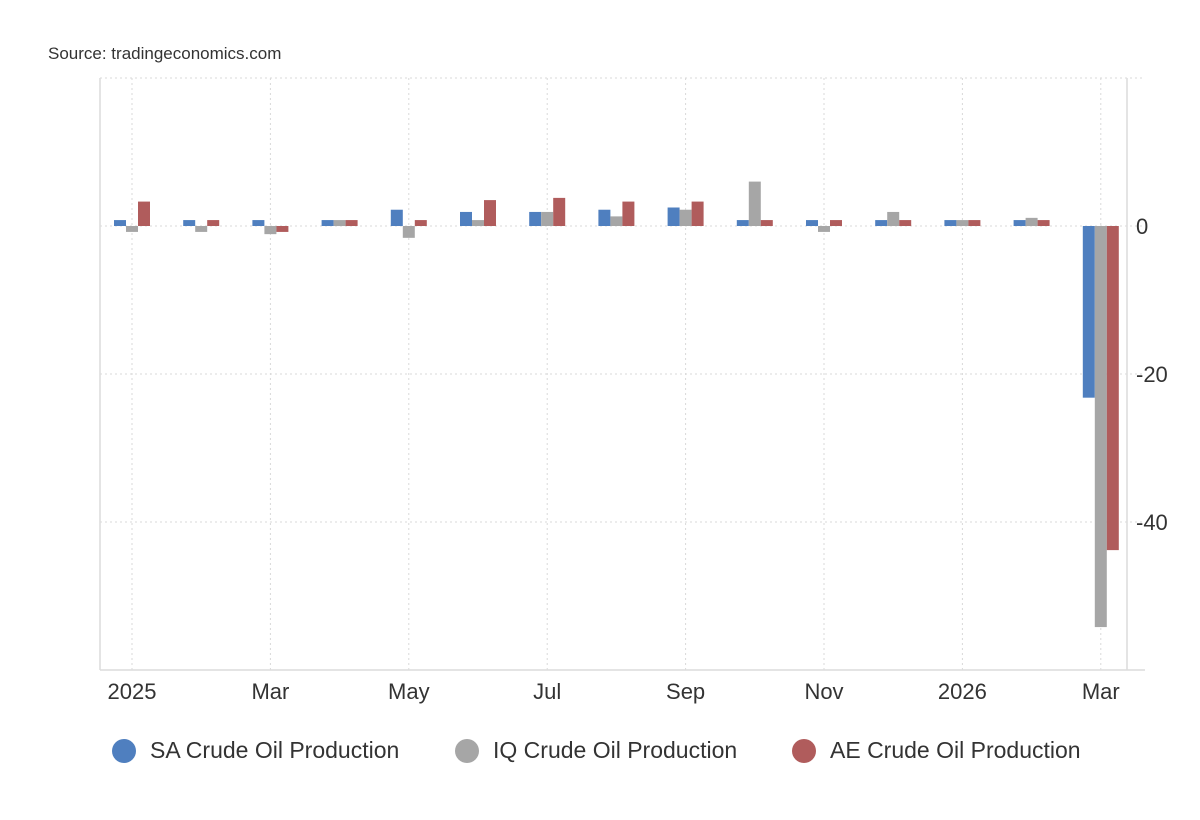 The image size is (1200, 820). I want to click on legend-item-sa: SA Crude Oil Production, so click(255, 750).